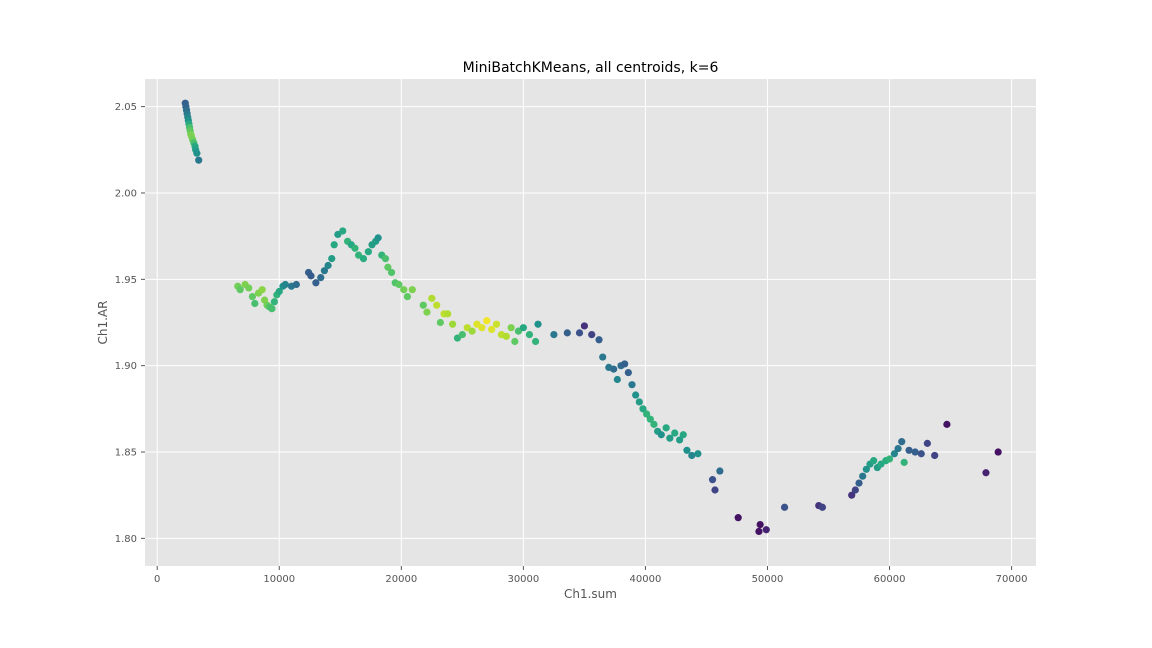 The width and height of the screenshot is (1152, 648). What do you see at coordinates (126, 539) in the screenshot?
I see `y-tick-label: 1.80` at bounding box center [126, 539].